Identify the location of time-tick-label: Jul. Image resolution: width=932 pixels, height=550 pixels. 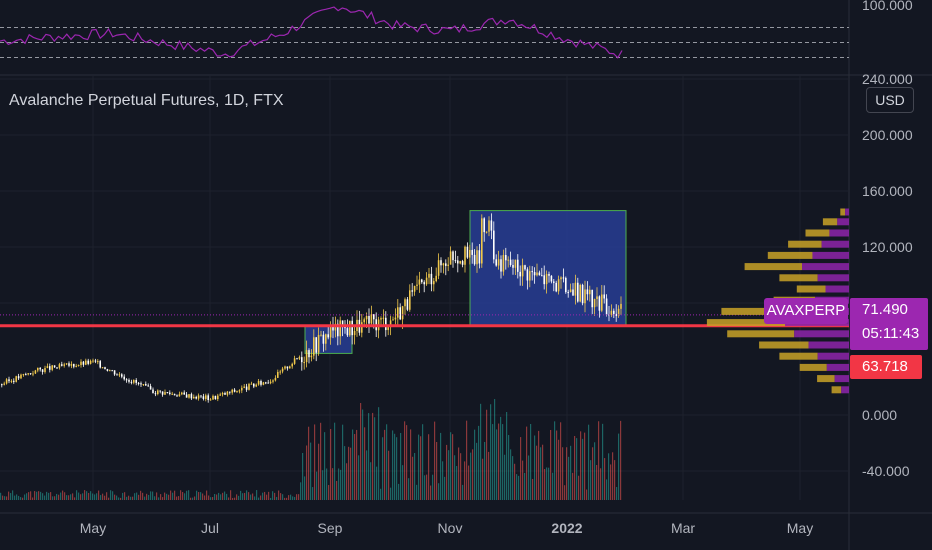
(210, 528).